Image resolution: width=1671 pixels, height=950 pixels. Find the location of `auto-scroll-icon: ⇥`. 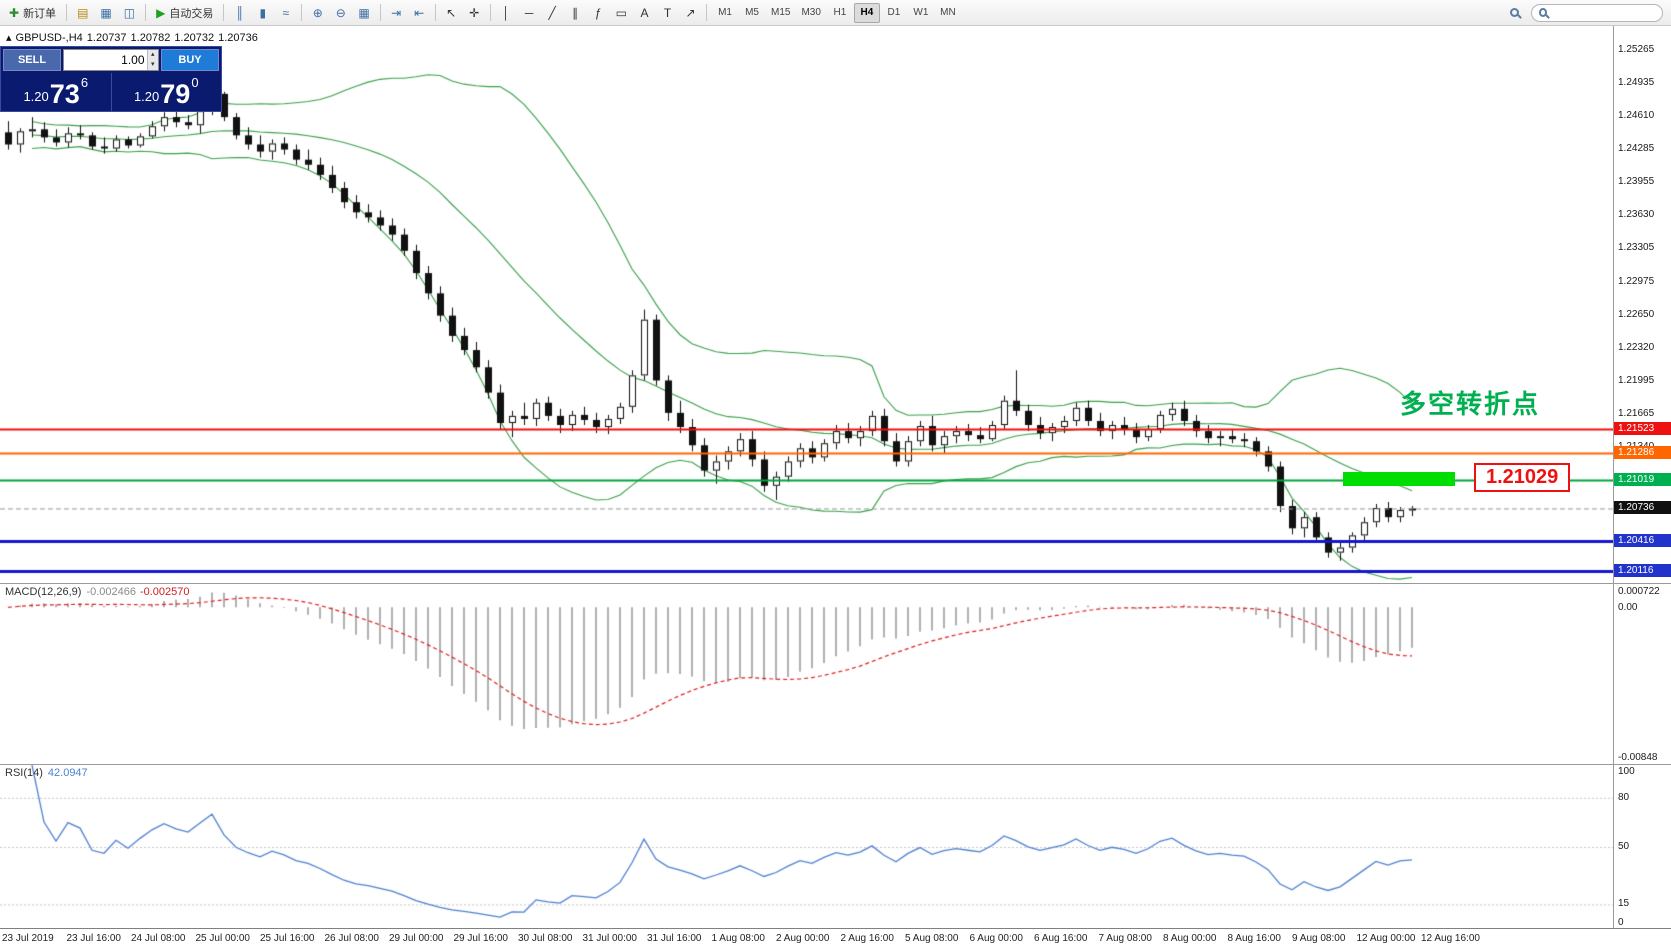

auto-scroll-icon: ⇥ is located at coordinates (396, 12).